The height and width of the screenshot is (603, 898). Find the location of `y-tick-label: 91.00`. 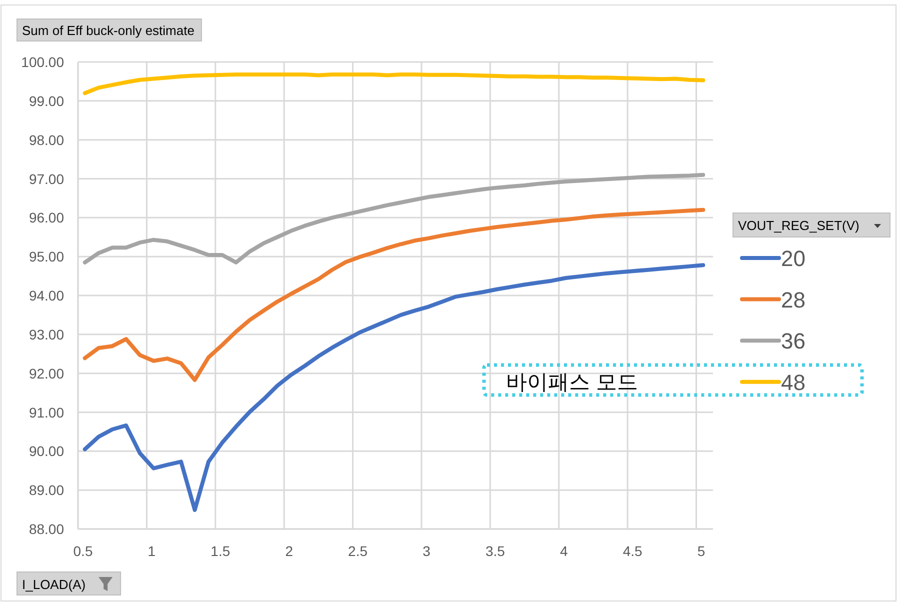

y-tick-label: 91.00 is located at coordinates (46, 412).